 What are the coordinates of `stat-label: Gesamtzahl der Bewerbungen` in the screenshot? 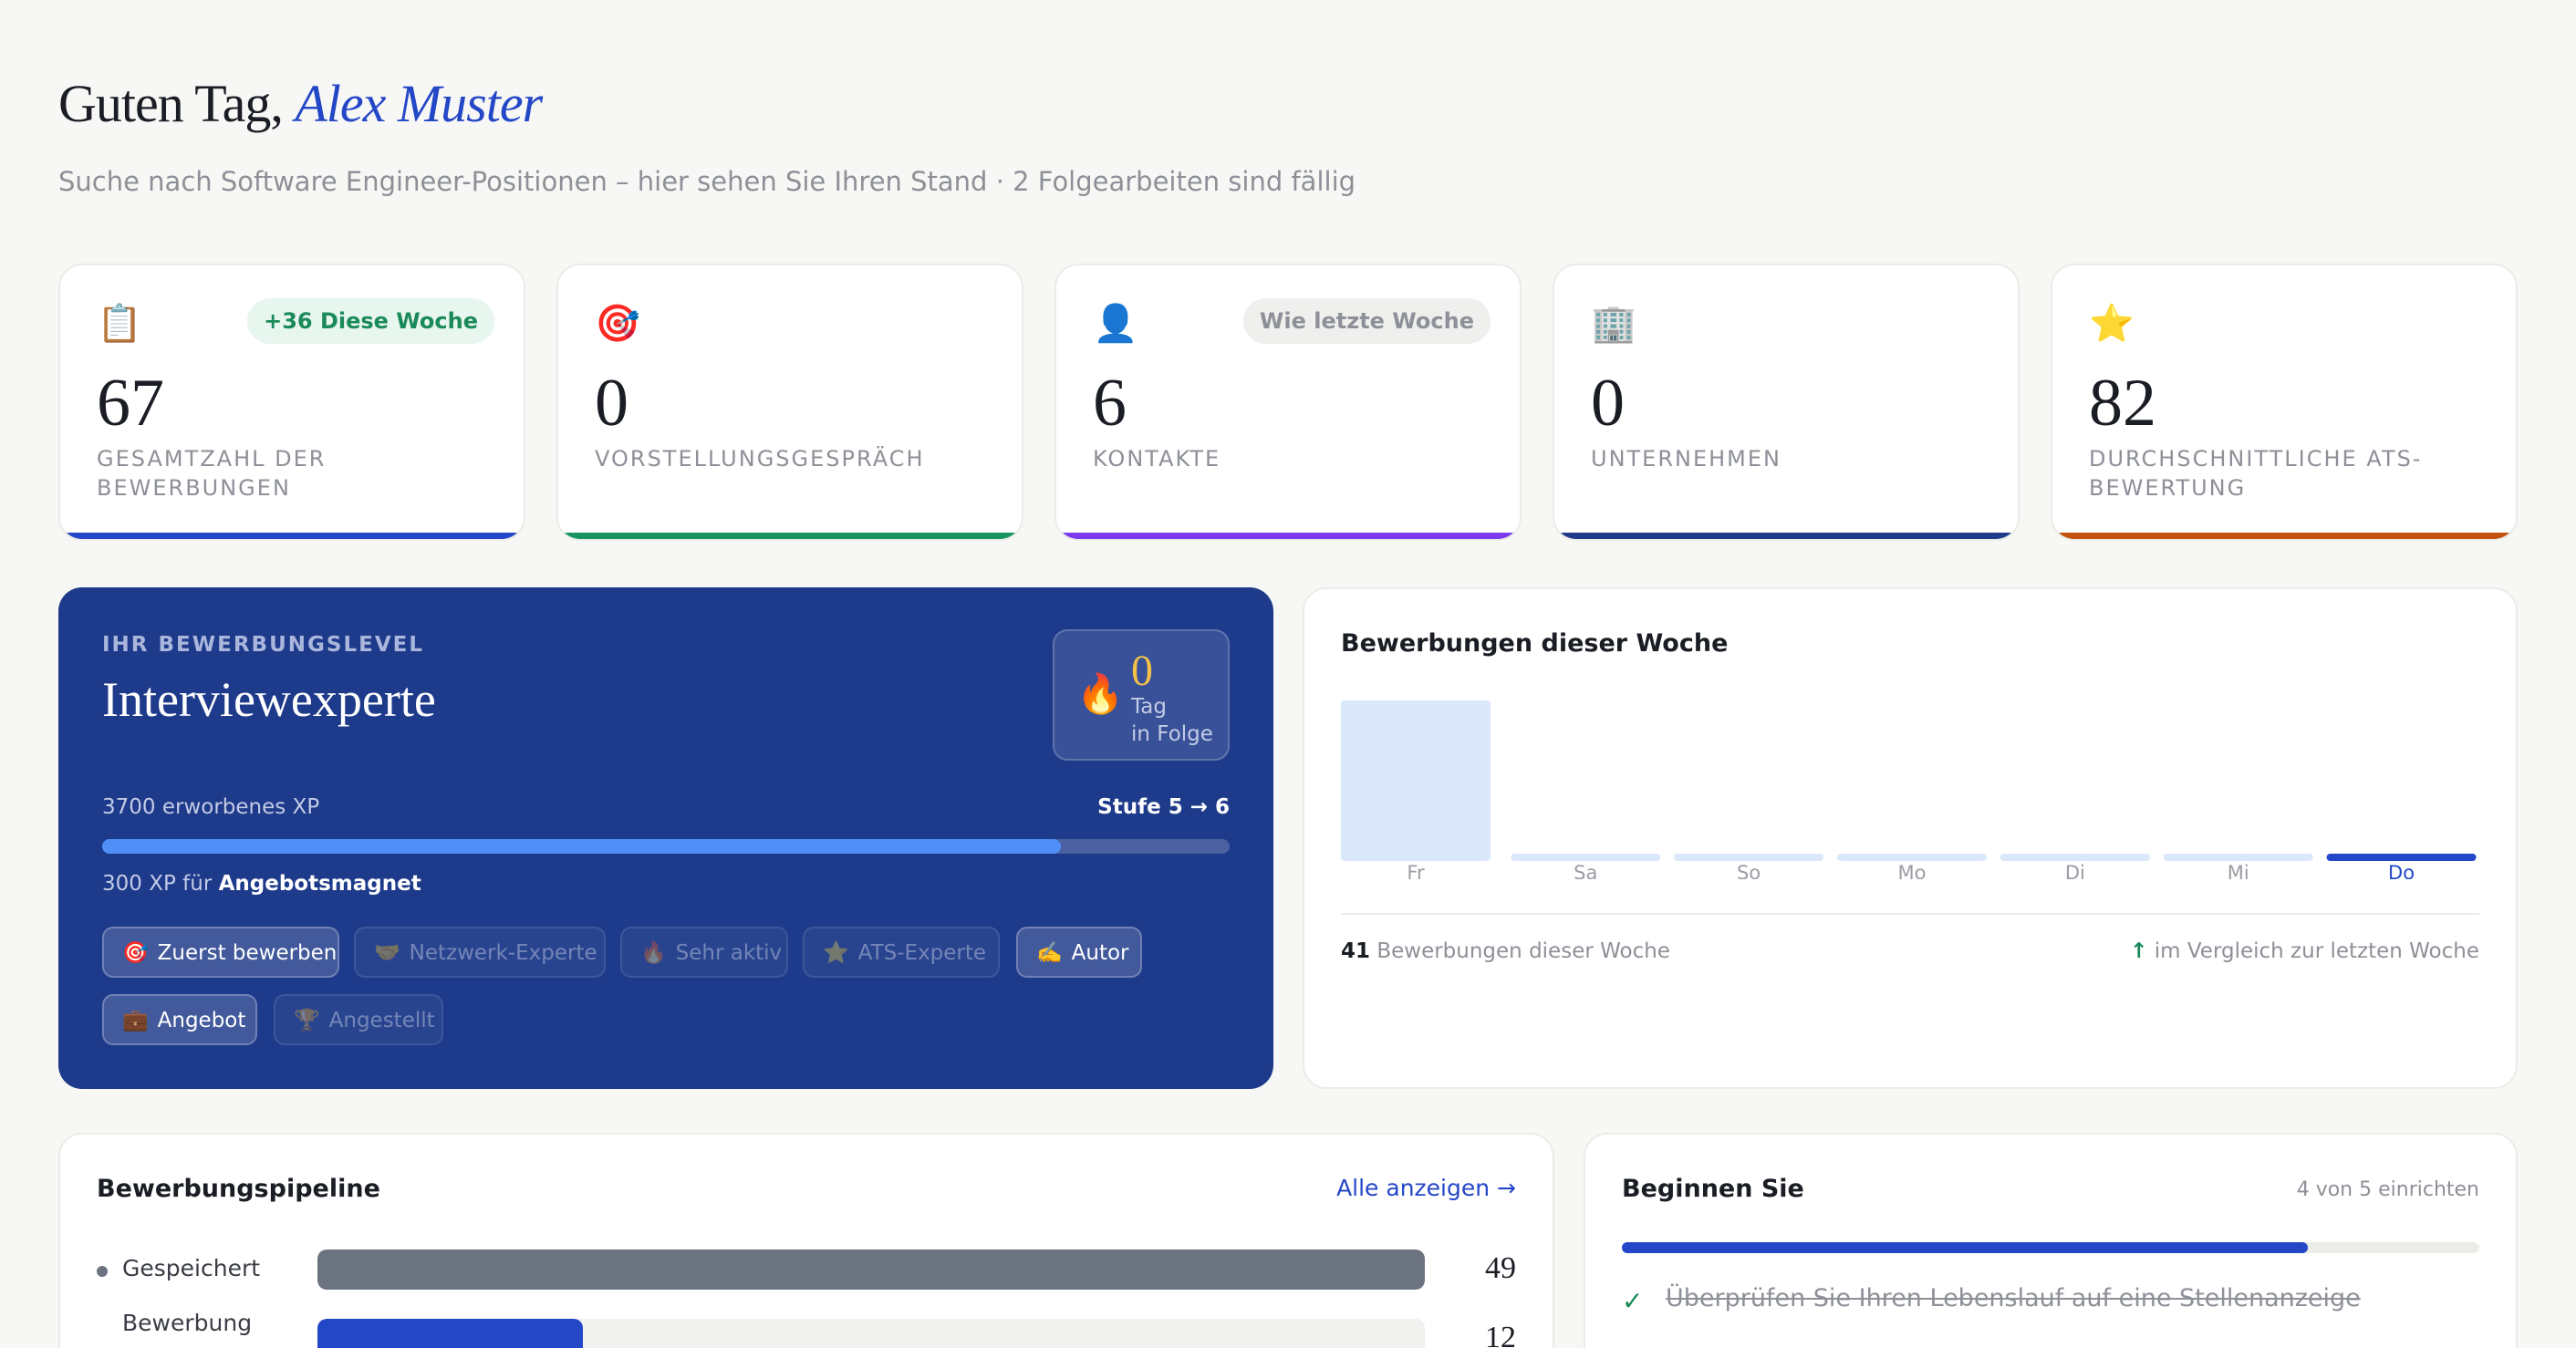 It's located at (212, 473).